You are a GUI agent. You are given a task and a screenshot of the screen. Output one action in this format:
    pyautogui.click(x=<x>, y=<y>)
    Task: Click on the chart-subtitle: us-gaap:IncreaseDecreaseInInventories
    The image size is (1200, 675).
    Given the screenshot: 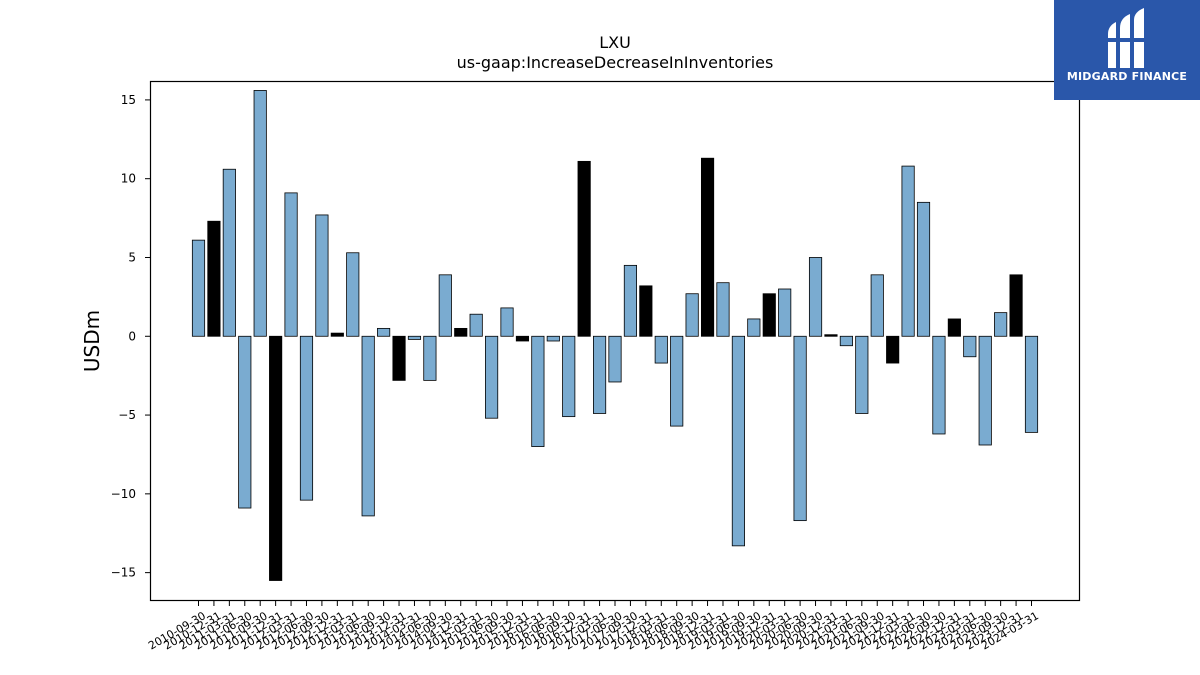 What is the action you would take?
    pyautogui.click(x=615, y=62)
    